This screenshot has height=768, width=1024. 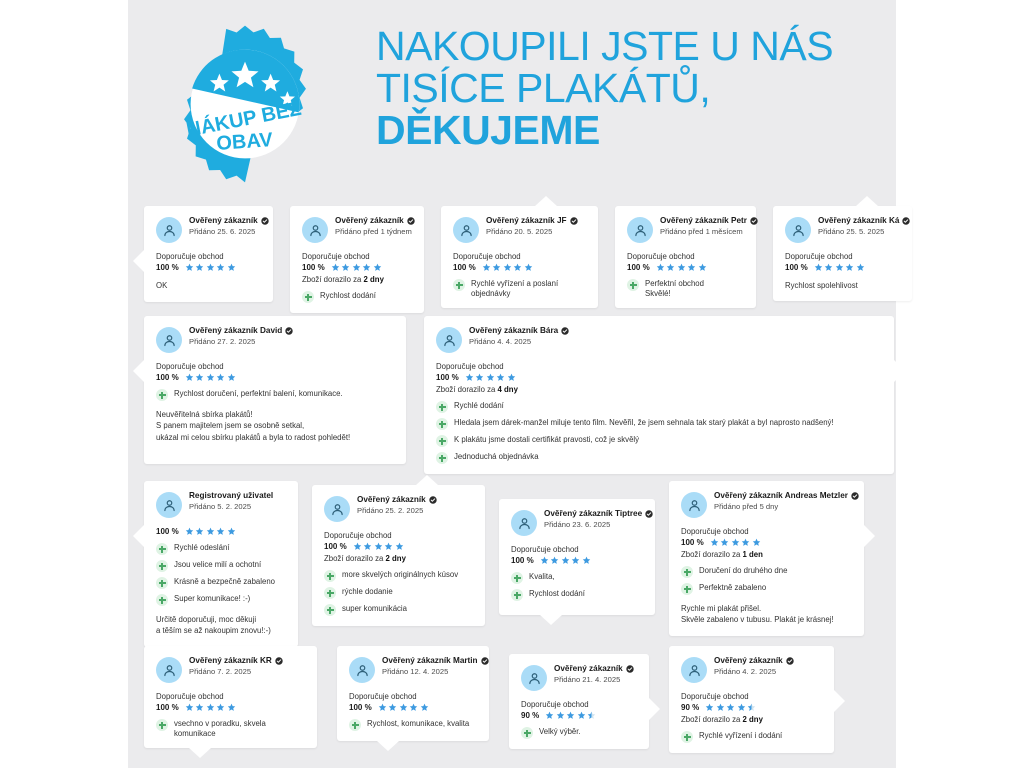 I want to click on pro-item: Jednoduchá objednávka, so click(x=659, y=458).